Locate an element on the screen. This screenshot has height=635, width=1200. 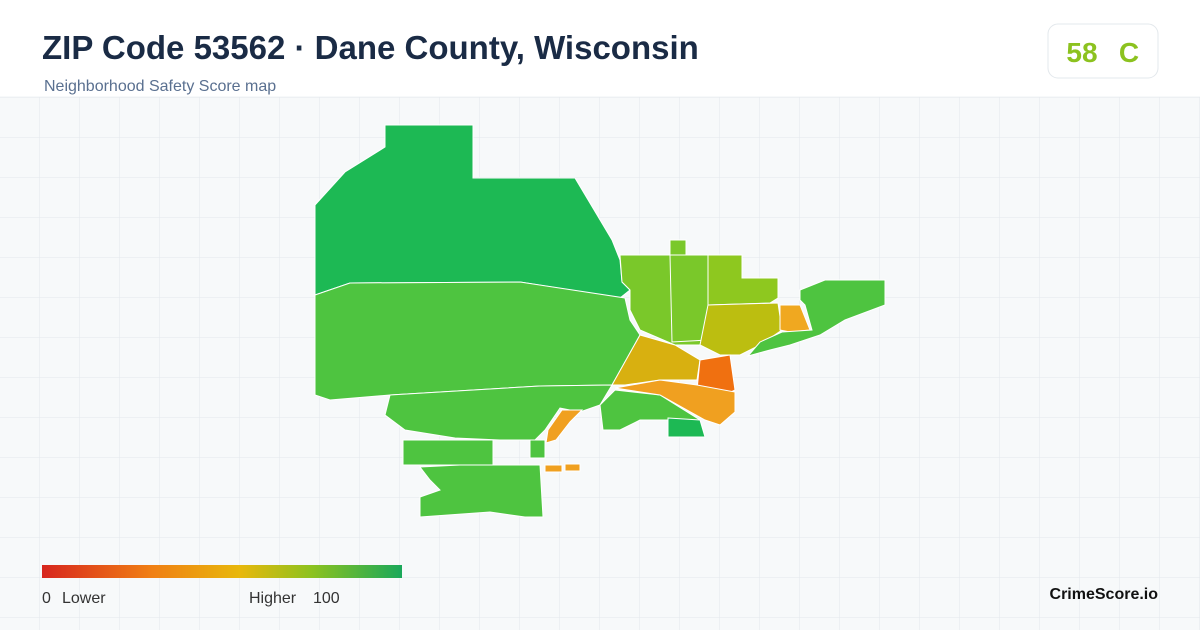
score-value: 58 is located at coordinates (1081, 52).